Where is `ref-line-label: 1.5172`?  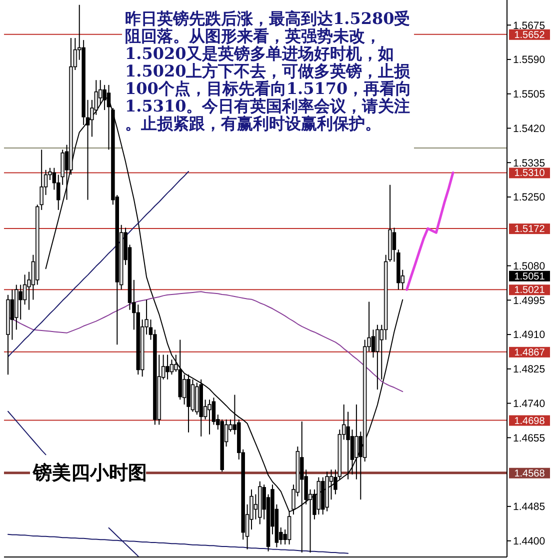 ref-line-label: 1.5172 is located at coordinates (530, 230).